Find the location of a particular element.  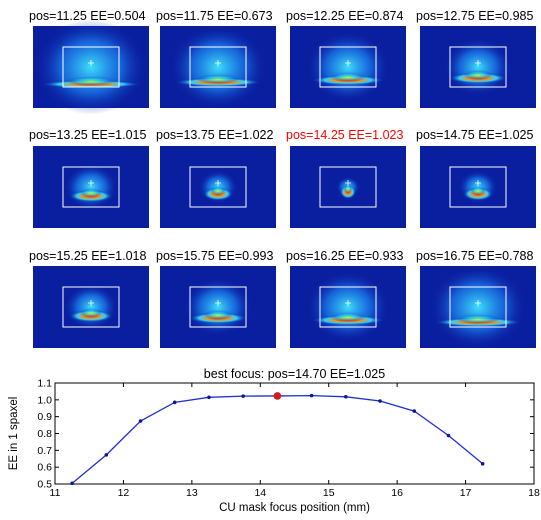

y-tick-label: 0.9 is located at coordinates (44, 417).